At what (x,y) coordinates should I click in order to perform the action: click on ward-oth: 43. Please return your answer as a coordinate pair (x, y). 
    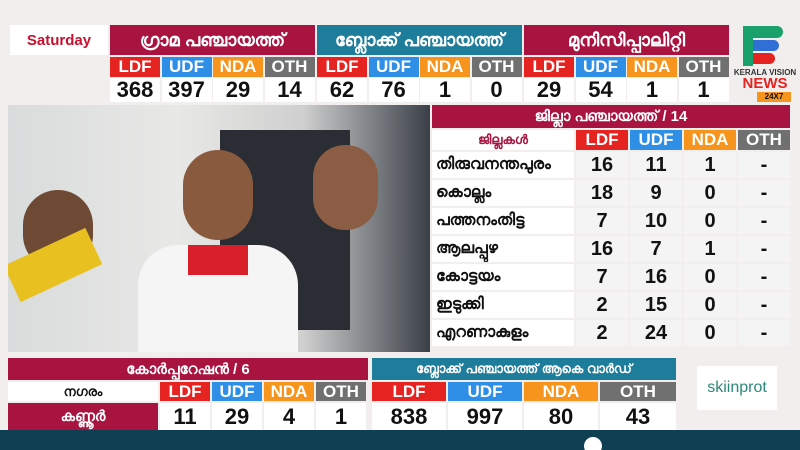
    Looking at the image, I should click on (638, 416).